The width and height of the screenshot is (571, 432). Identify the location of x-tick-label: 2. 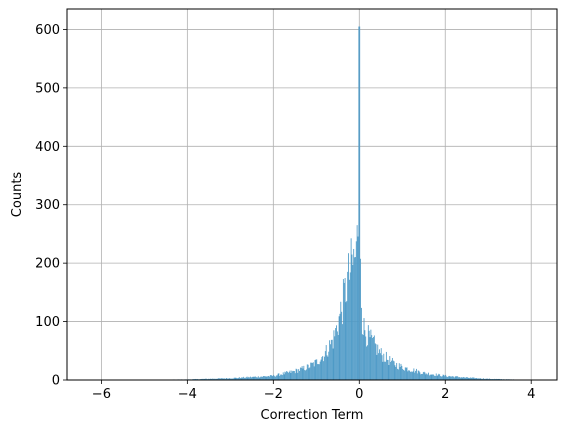
(445, 394).